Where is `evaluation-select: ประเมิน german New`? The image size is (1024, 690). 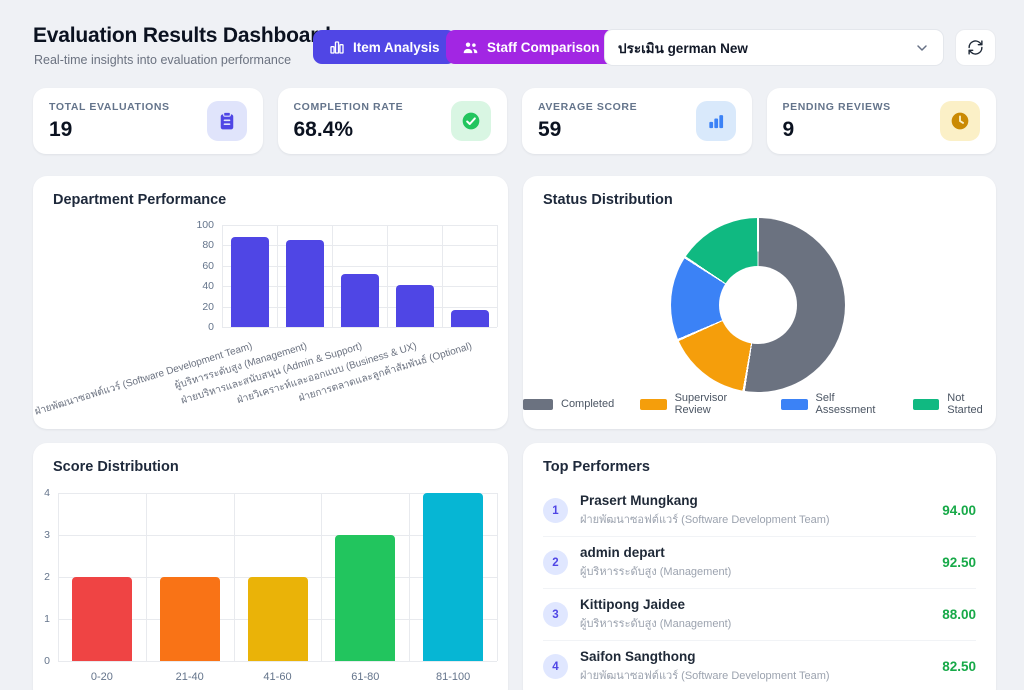 evaluation-select: ประเมิน german New is located at coordinates (774, 47).